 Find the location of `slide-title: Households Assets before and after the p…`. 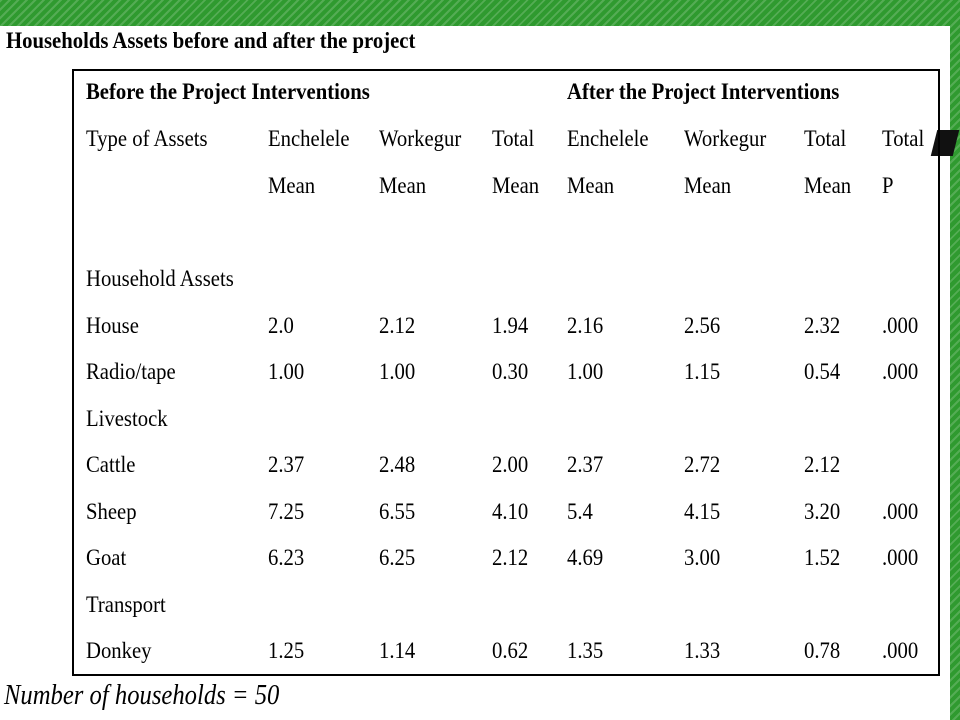

slide-title: Households Assets before and after the p… is located at coordinates (211, 40).